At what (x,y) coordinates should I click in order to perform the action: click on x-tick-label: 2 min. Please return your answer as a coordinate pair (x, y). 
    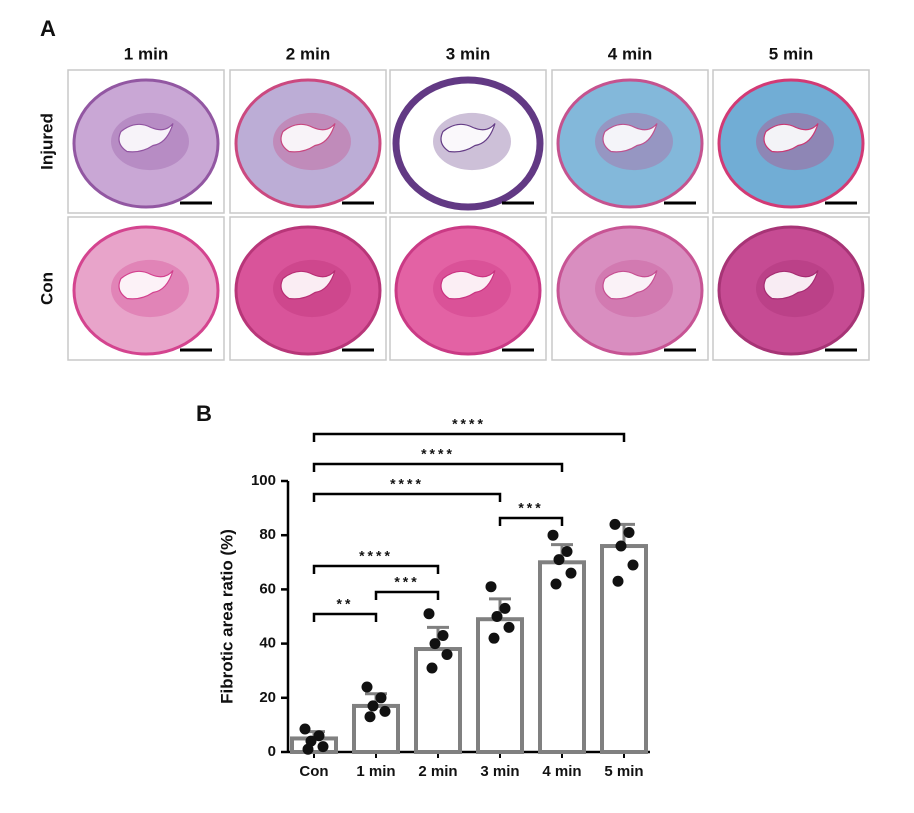
    Looking at the image, I should click on (437, 771).